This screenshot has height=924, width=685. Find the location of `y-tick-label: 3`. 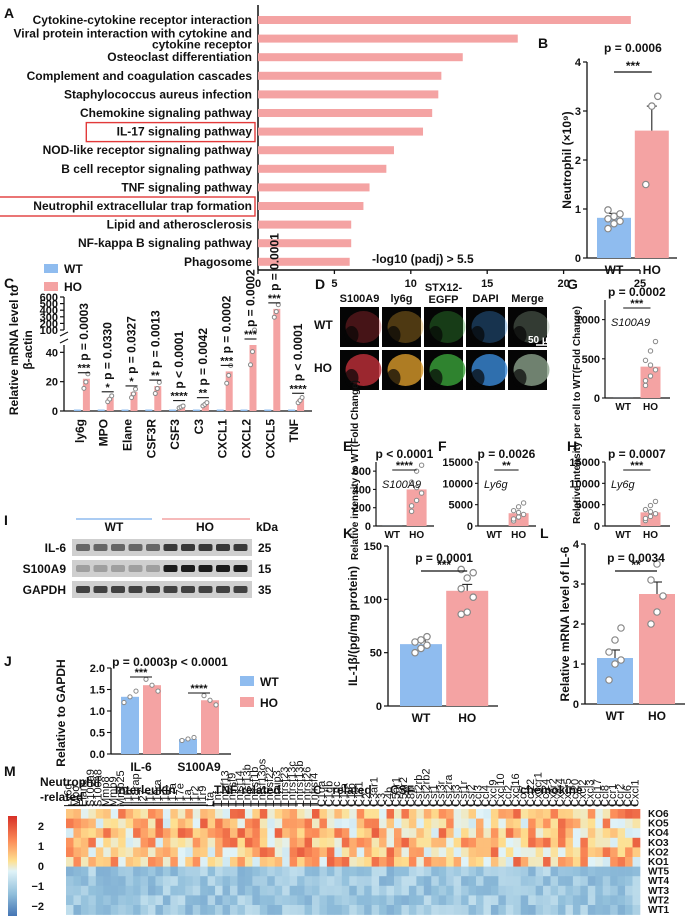

y-tick-label: 3 is located at coordinates (578, 112).